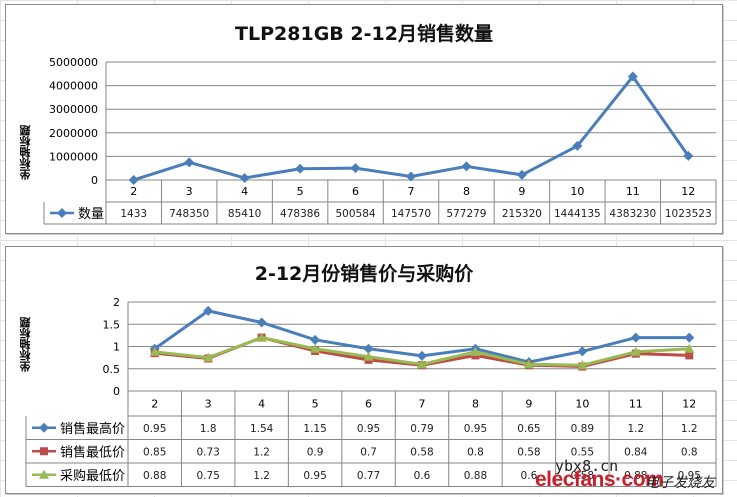 The image size is (737, 497). Describe the element at coordinates (411, 214) in the screenshot. I see `table-cell: 147570` at that location.